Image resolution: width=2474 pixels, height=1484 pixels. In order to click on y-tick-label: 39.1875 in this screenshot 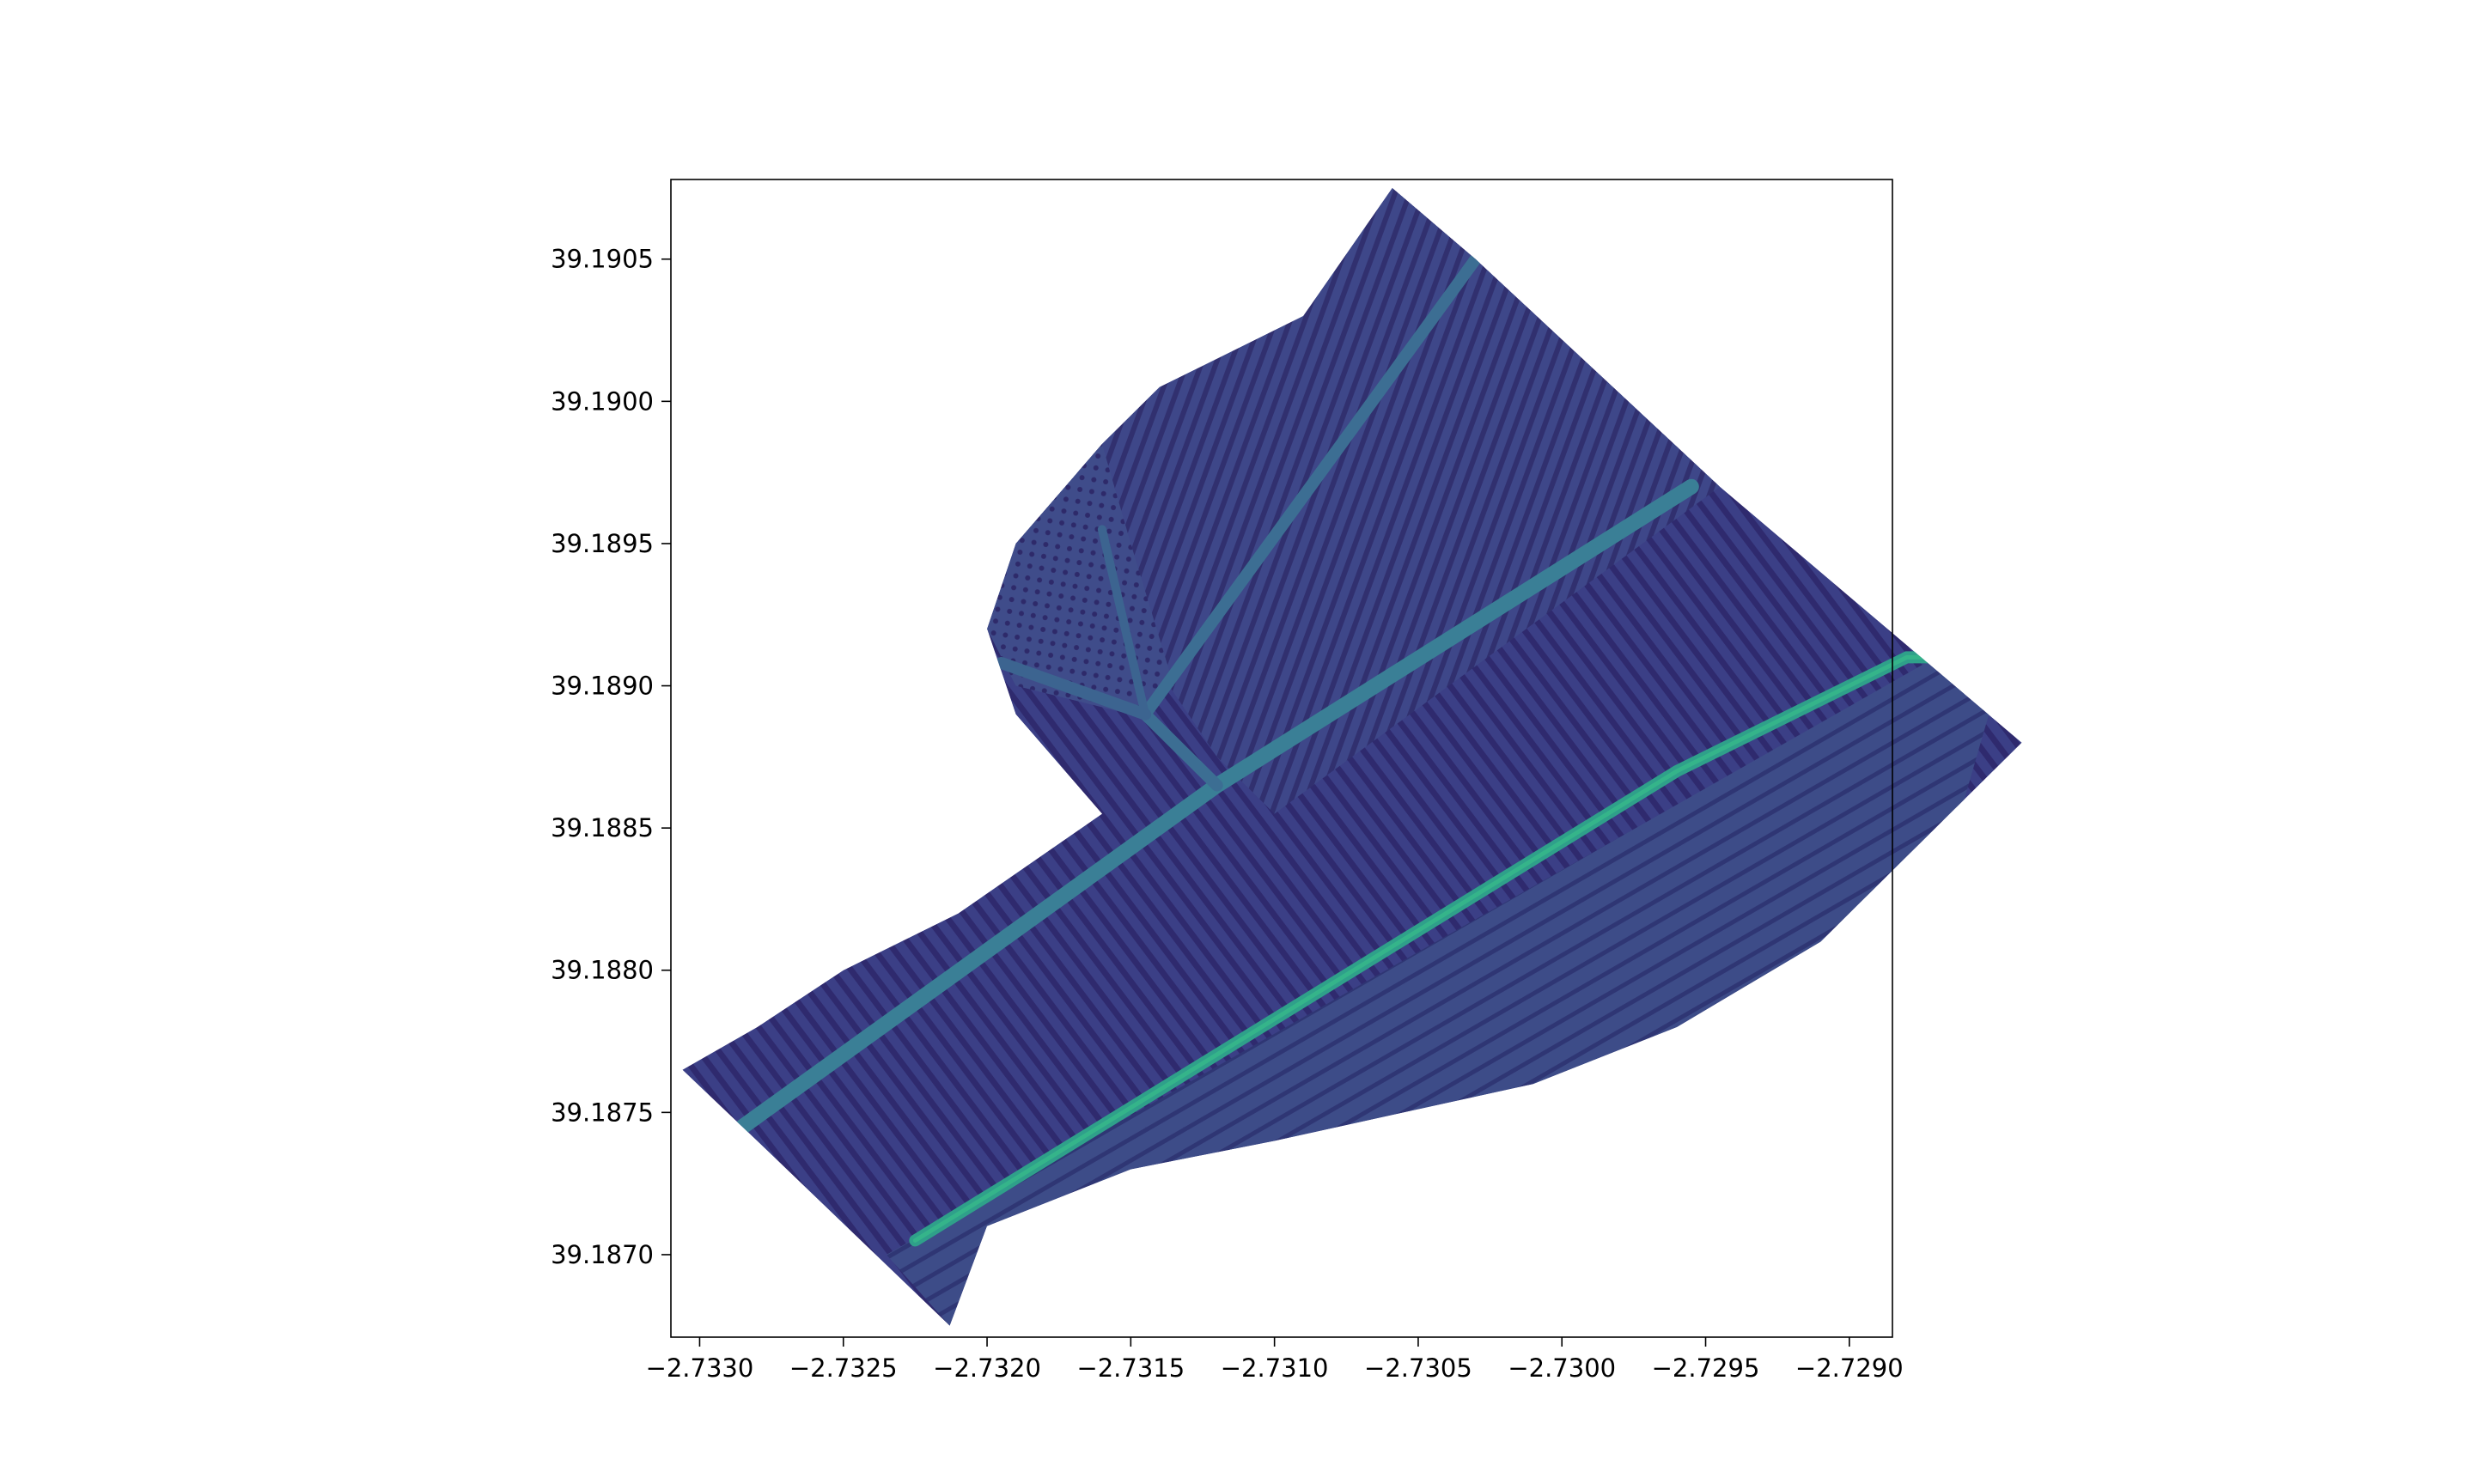, I will do `click(602, 1112)`.